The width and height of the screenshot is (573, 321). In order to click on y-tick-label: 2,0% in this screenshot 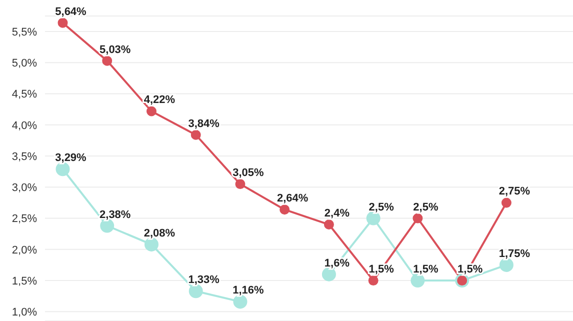, I will do `click(25, 250)`.